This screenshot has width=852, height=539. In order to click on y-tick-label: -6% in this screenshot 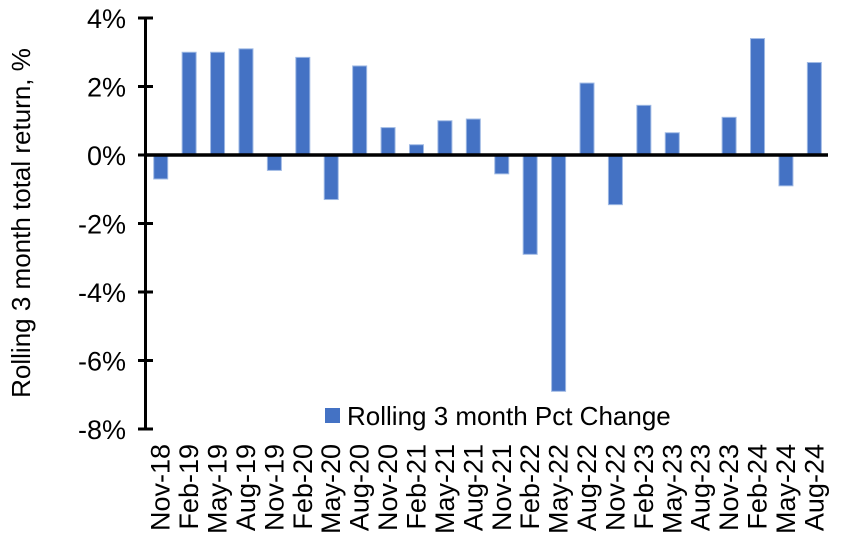, I will do `click(102, 362)`.